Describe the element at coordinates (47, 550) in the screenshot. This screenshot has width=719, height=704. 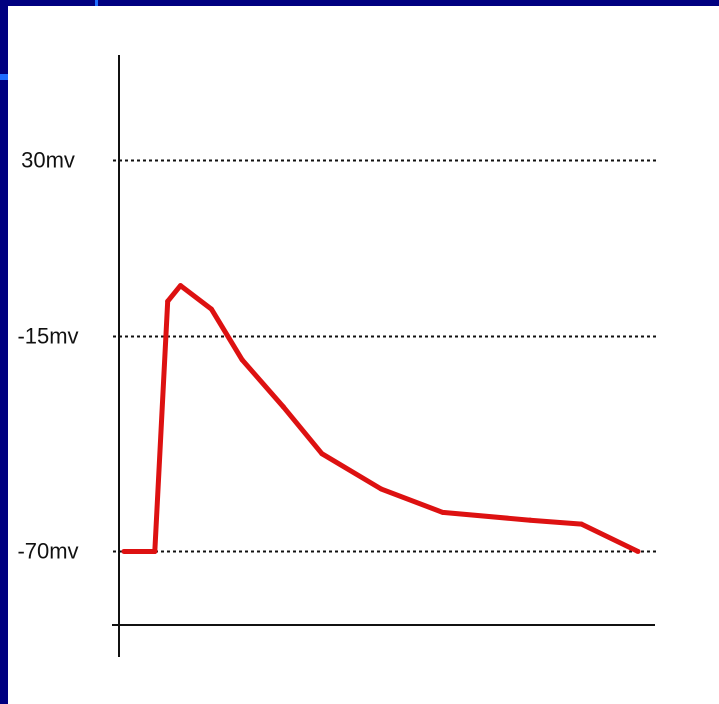
I see `tick-label-2: -70mv` at that location.